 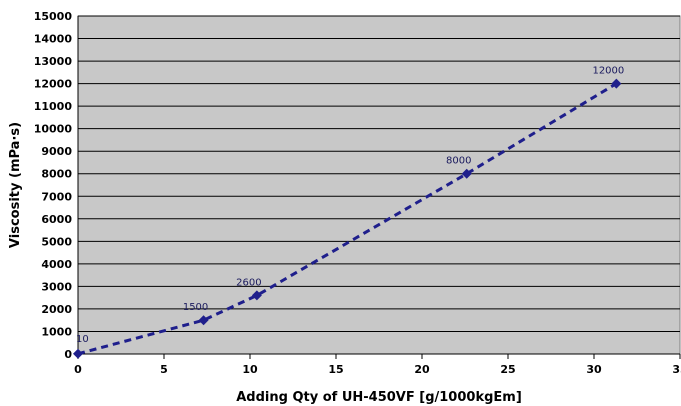 What do you see at coordinates (377, 369) in the screenshot?
I see `x-tick-labels: 0 5 10 15 20 25 30 35` at bounding box center [377, 369].